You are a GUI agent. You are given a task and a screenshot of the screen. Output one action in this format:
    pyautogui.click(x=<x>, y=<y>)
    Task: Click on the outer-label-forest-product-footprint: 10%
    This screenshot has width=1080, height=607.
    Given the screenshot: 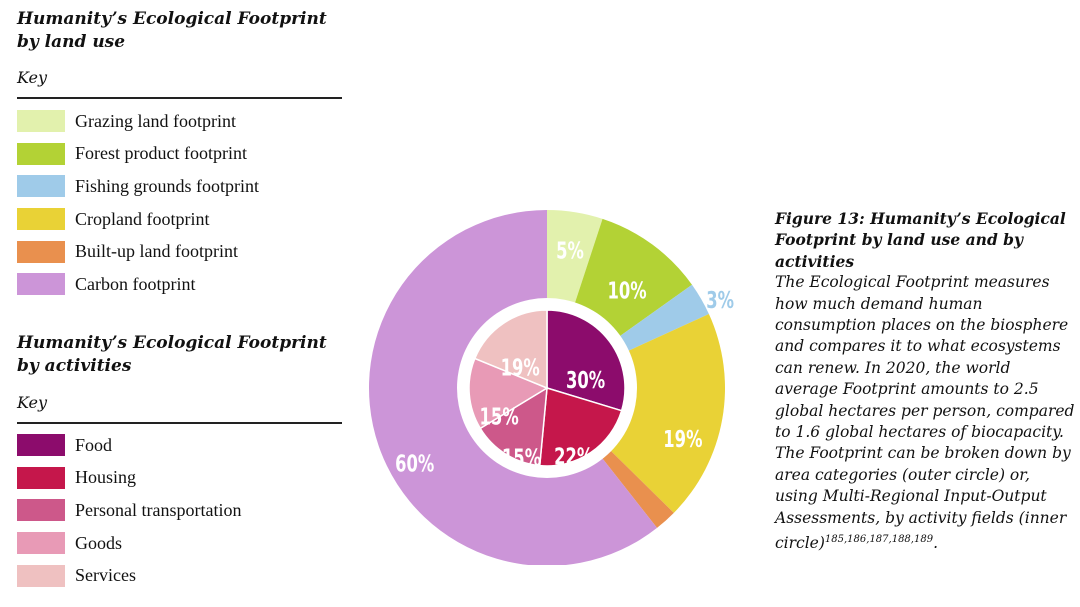 What is the action you would take?
    pyautogui.click(x=626, y=290)
    